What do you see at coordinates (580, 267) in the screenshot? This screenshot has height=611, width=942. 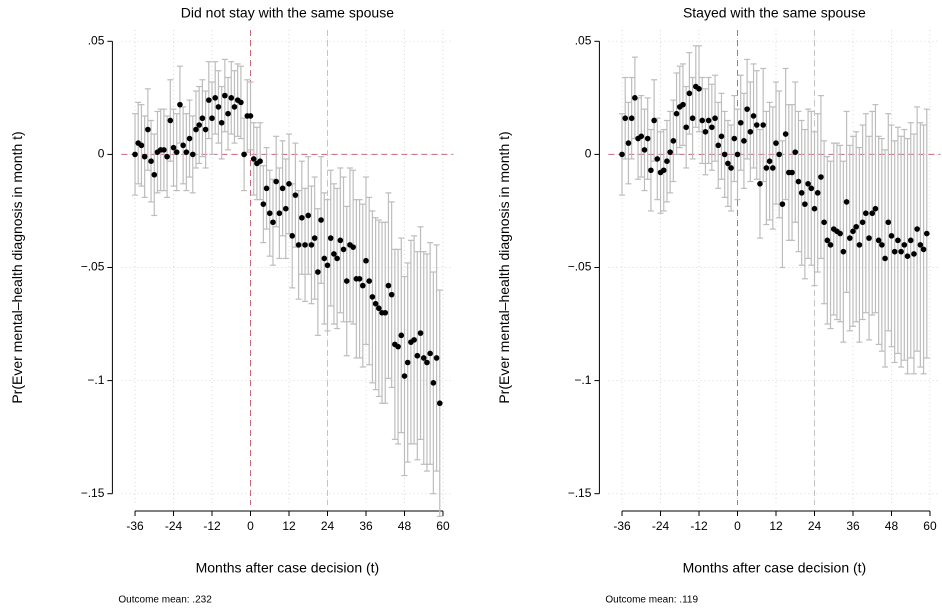 I see `y-tick-label: −.05` at bounding box center [580, 267].